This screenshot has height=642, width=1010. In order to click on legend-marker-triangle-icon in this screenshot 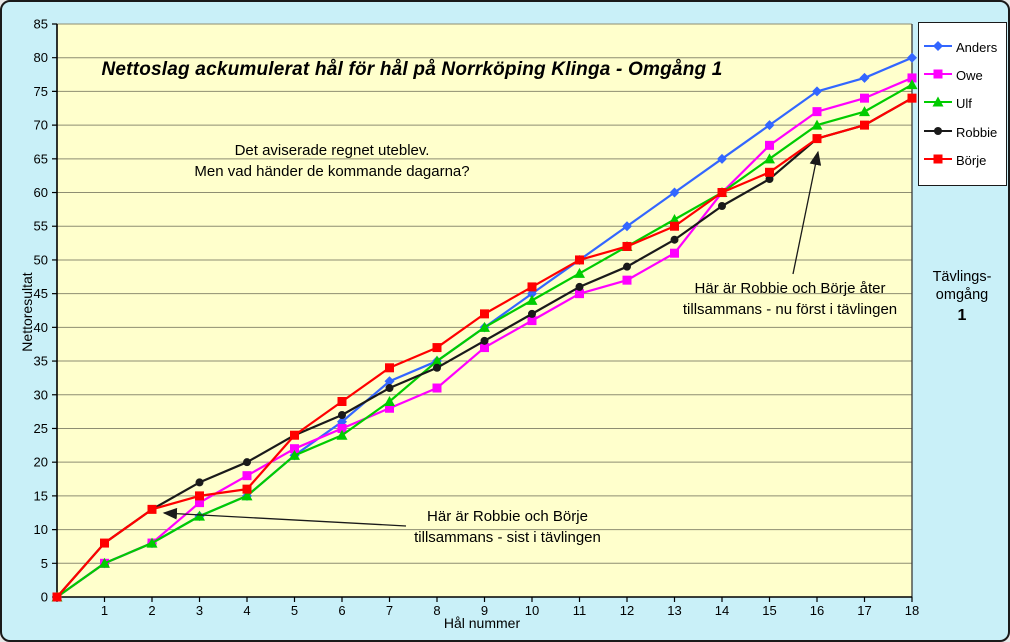, I will do `click(938, 103)`.